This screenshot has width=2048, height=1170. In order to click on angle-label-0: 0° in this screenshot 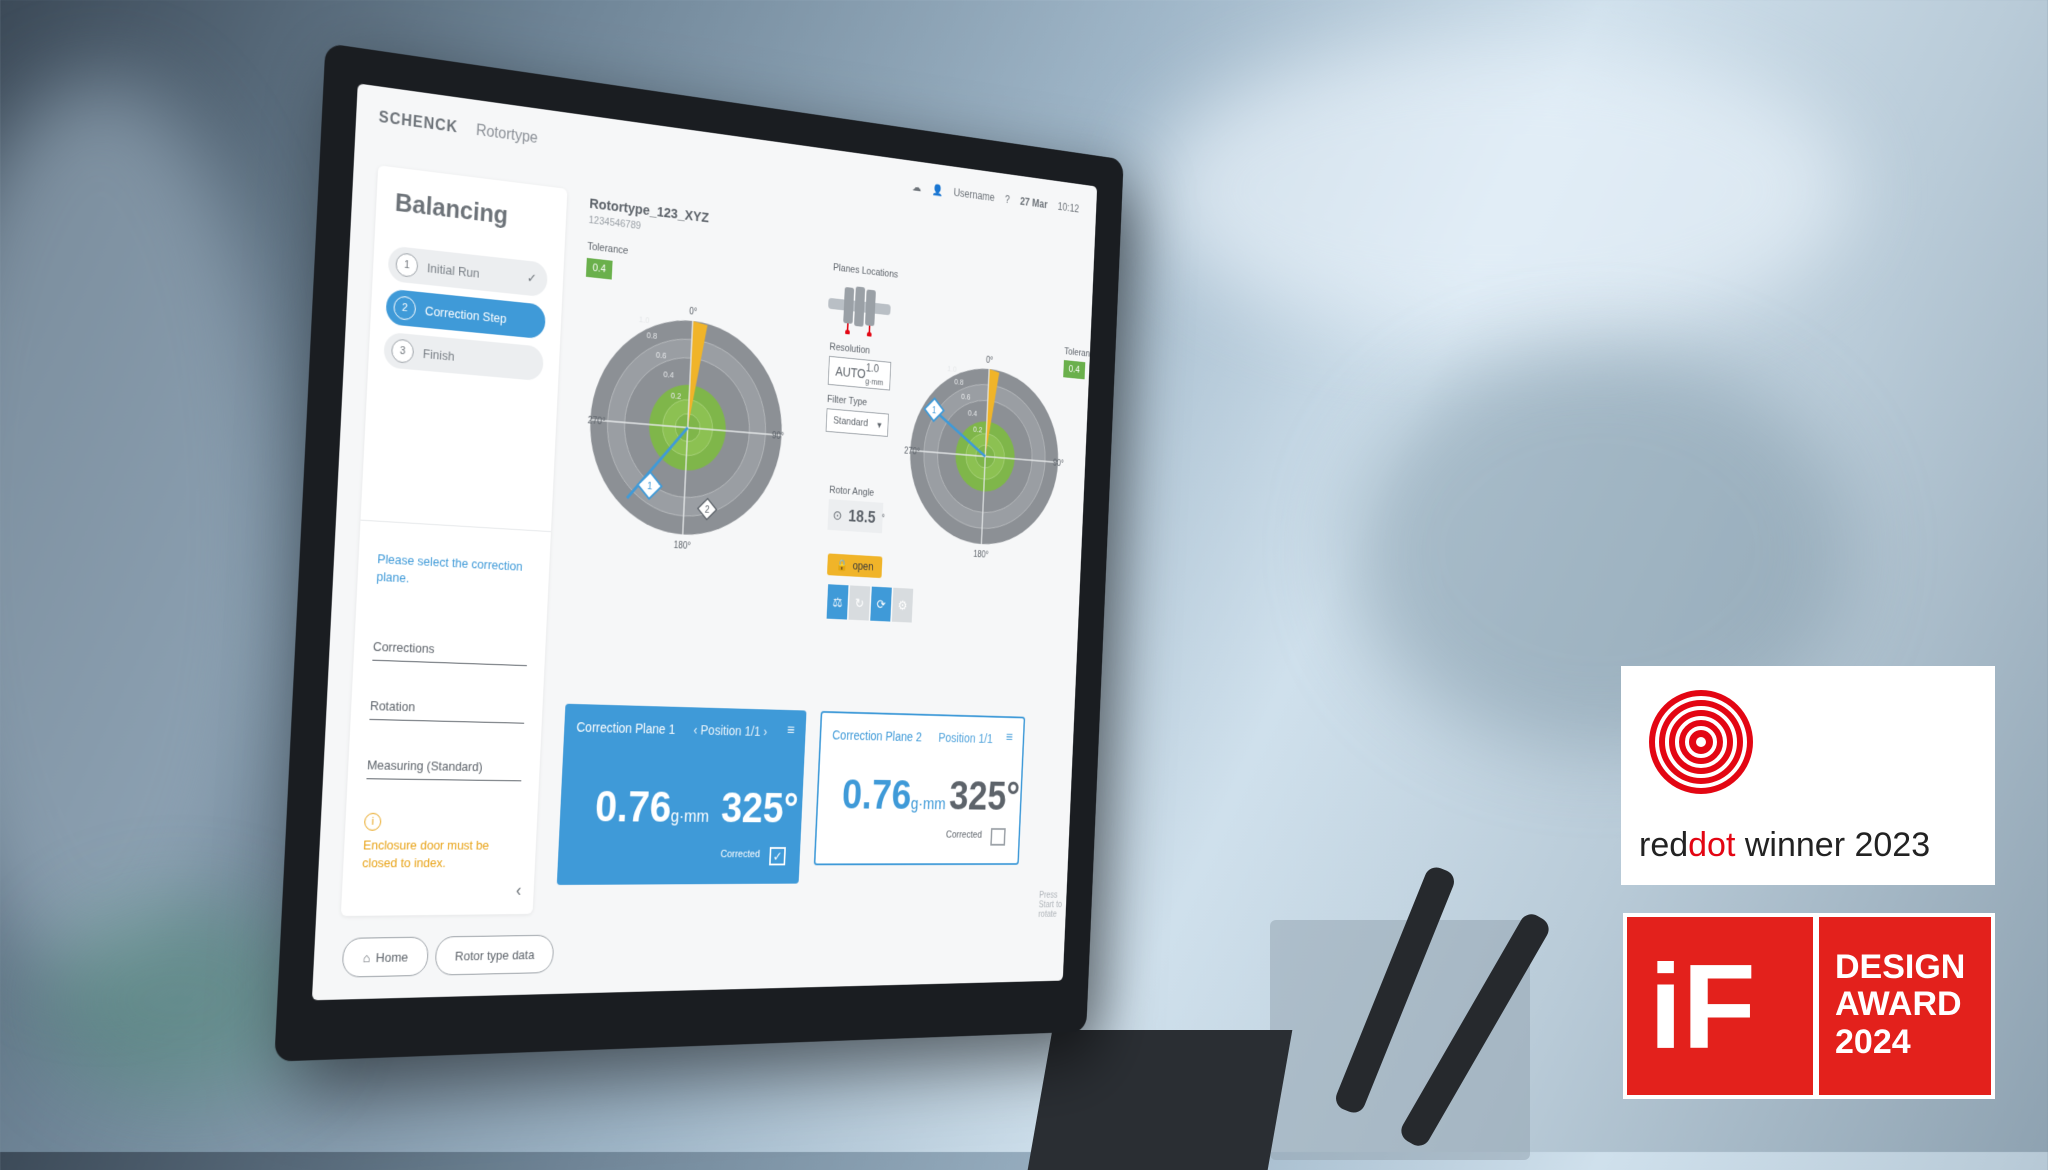, I will do `click(693, 312)`.